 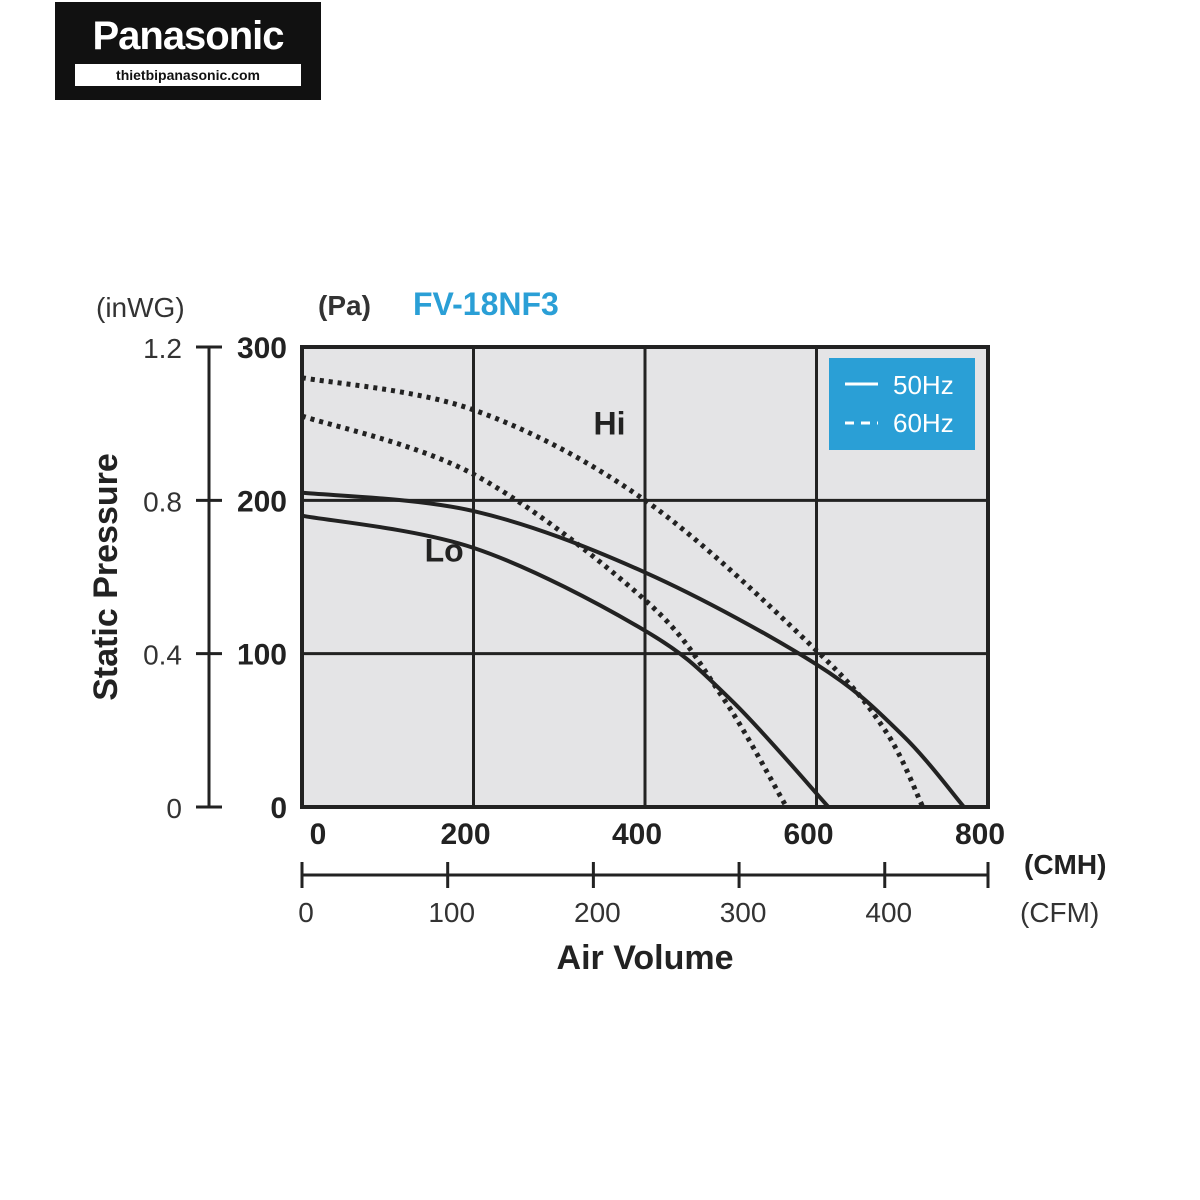 I want to click on legend-box, so click(x=902, y=404).